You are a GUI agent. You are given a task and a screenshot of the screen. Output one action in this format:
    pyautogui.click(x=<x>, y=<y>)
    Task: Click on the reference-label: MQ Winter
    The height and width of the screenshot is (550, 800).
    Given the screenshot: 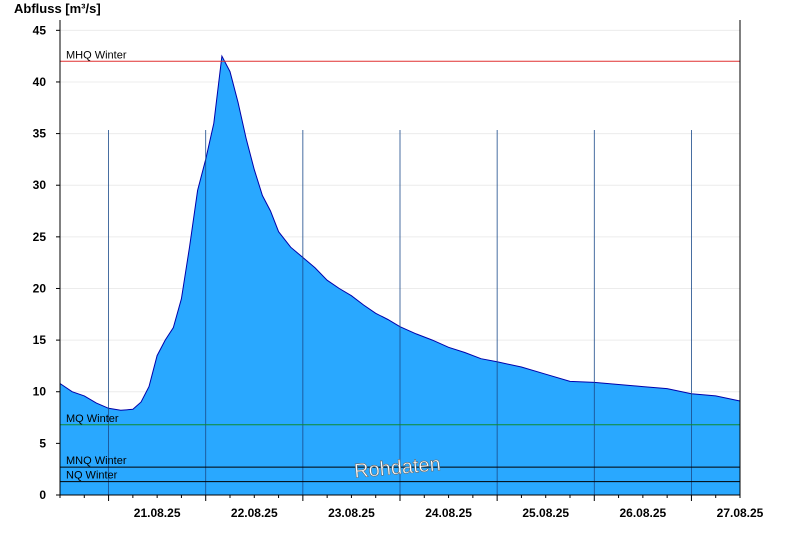 What is the action you would take?
    pyautogui.click(x=92, y=419)
    